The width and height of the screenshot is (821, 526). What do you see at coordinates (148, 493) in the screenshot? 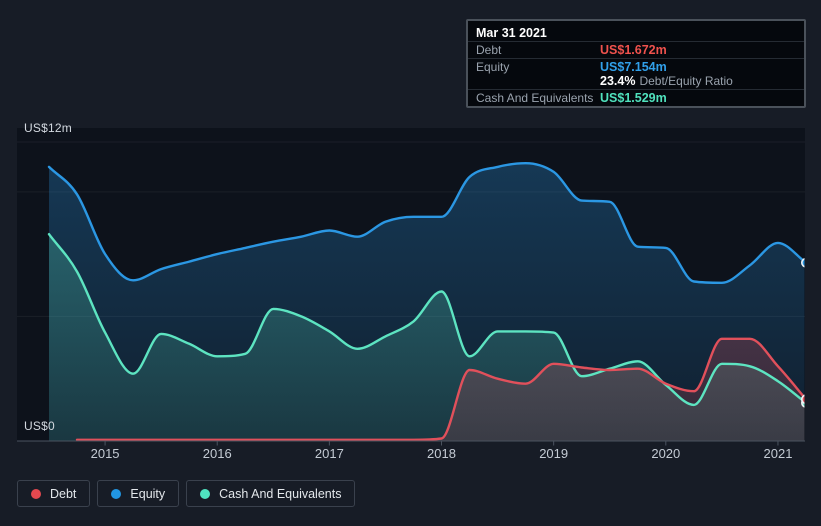
I see `legend-label-equity: Equity` at bounding box center [148, 493].